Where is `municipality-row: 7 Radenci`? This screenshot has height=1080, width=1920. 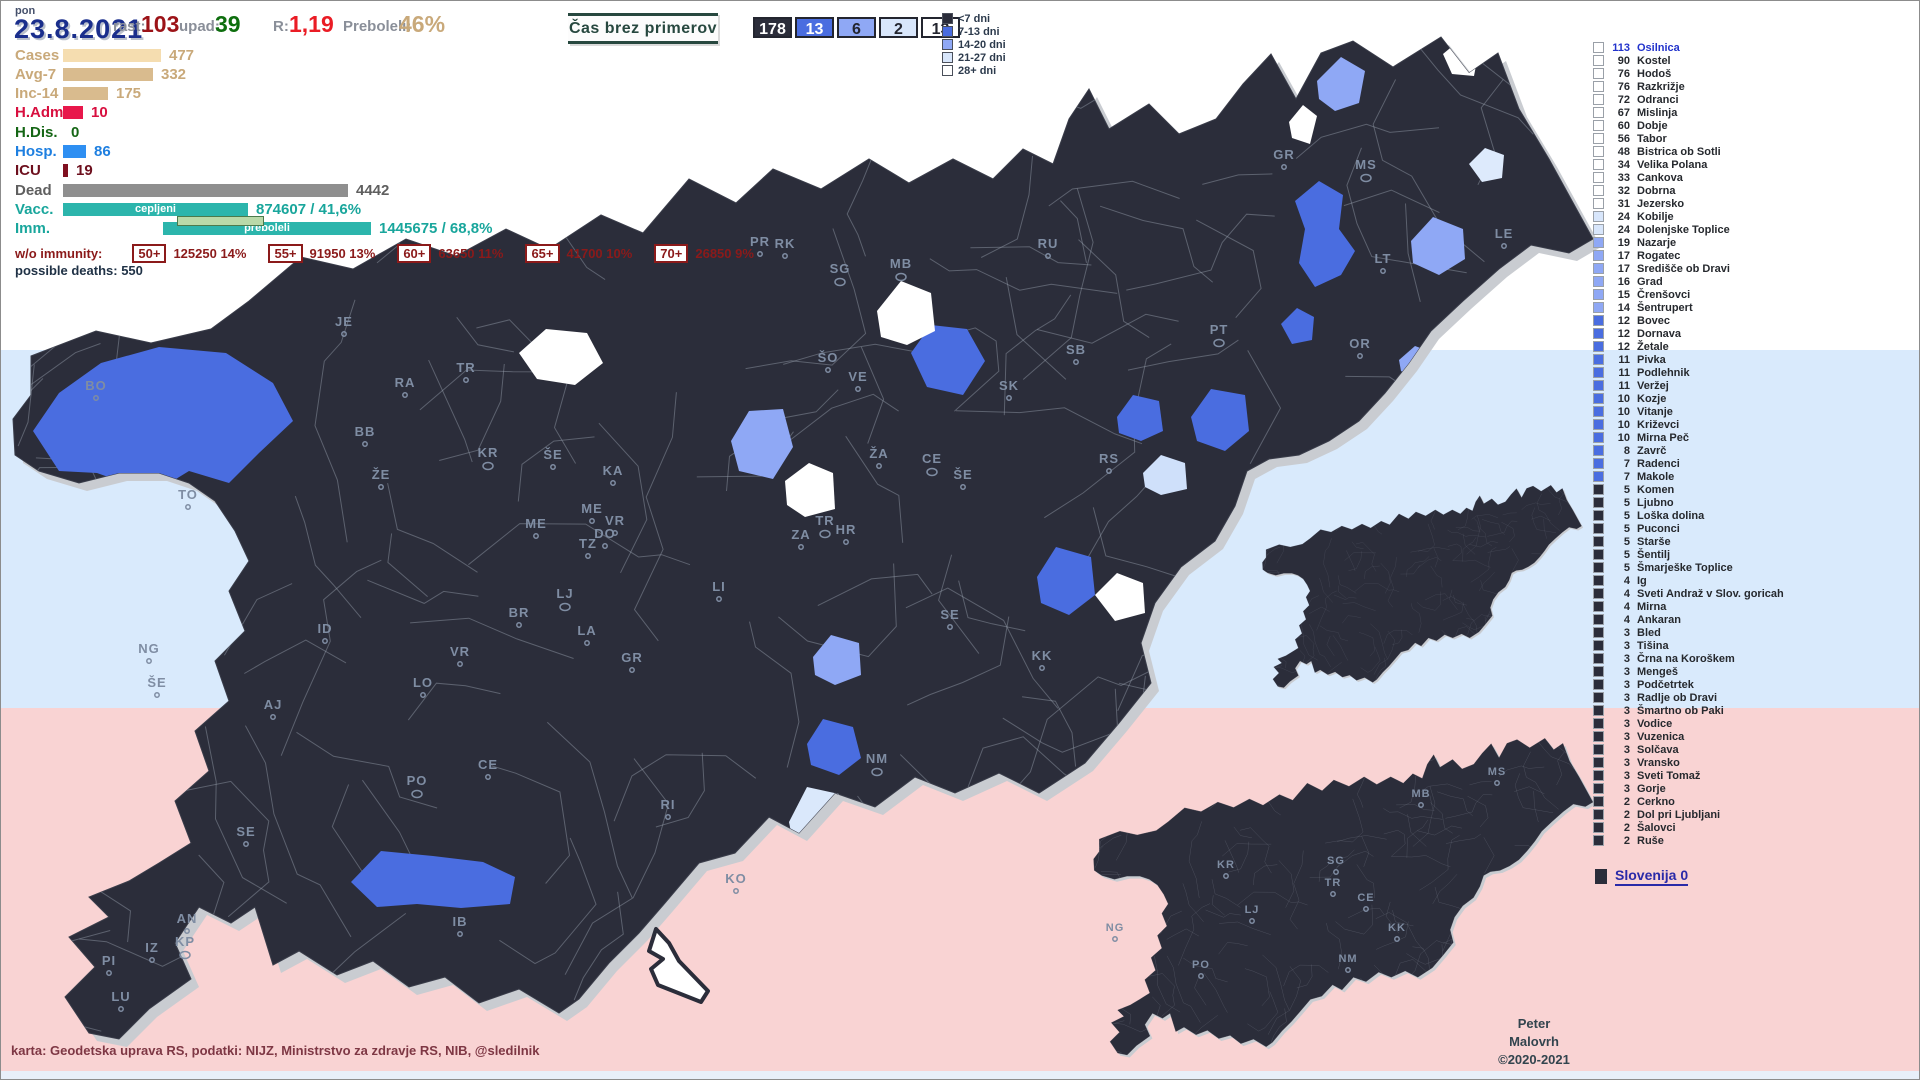
municipality-row: 7 Radenci is located at coordinates (1688, 463).